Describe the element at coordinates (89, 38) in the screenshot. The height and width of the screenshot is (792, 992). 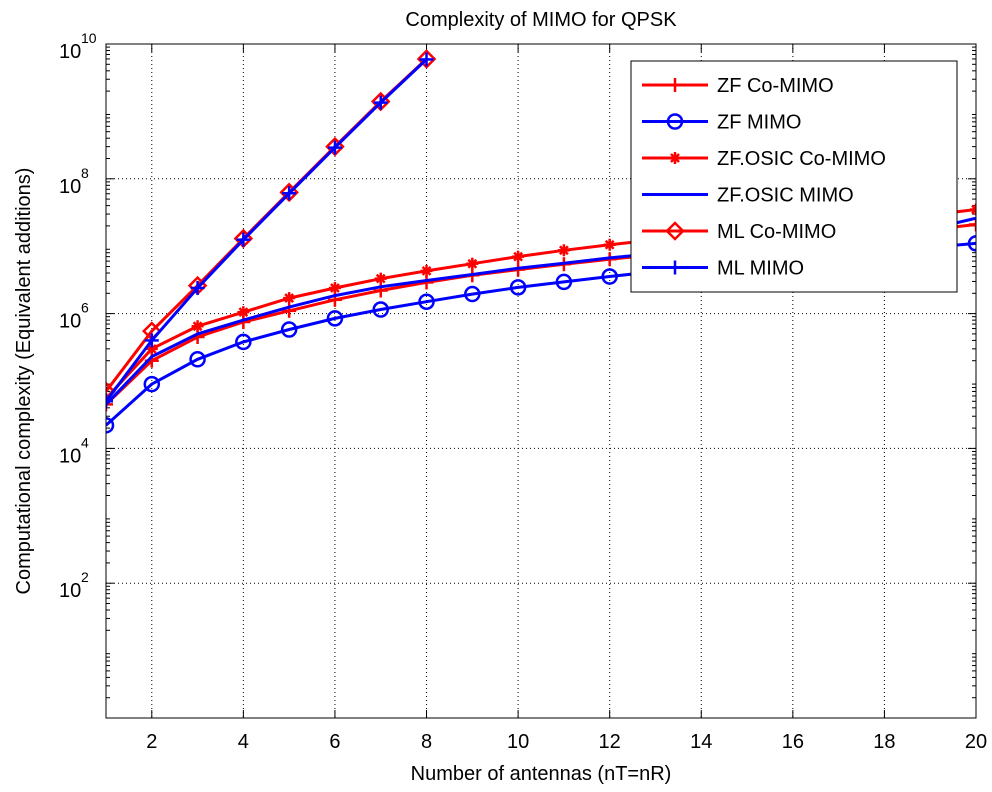
I see `y-tick-exponent: 10` at that location.